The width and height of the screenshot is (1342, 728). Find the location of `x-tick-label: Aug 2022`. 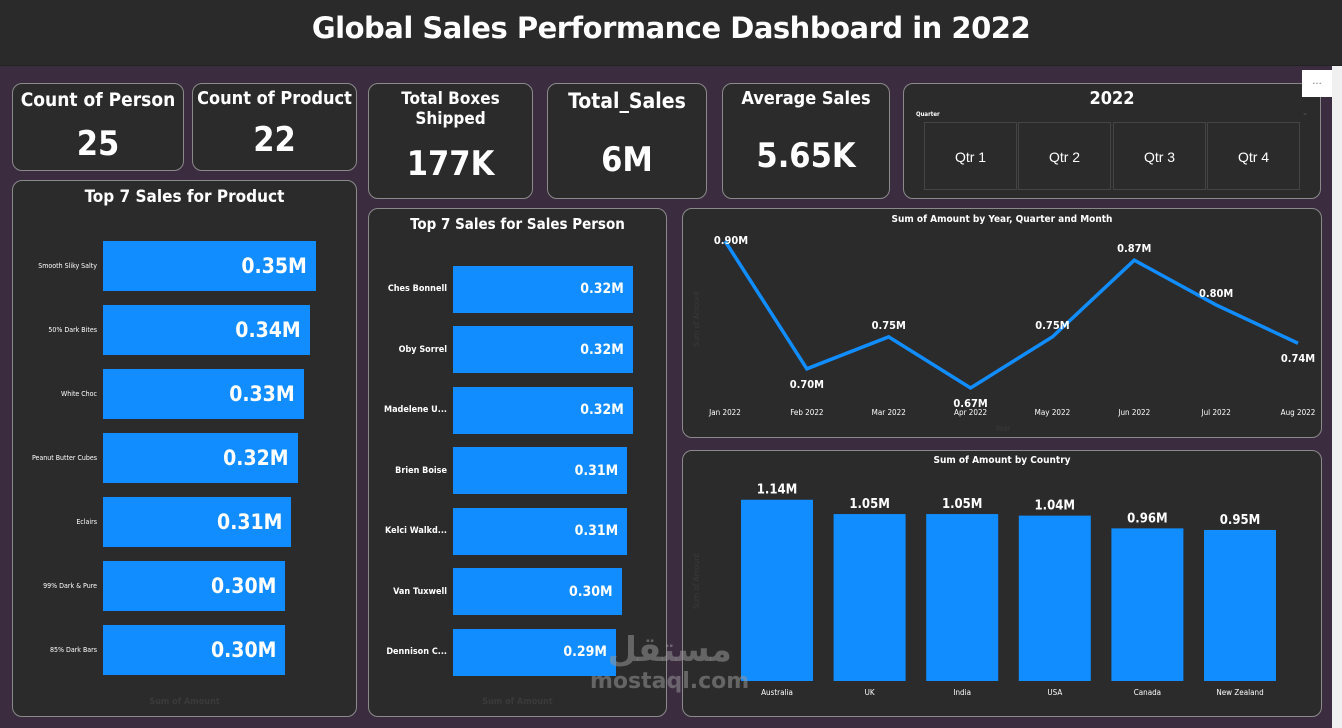

x-tick-label: Aug 2022 is located at coordinates (1298, 412).